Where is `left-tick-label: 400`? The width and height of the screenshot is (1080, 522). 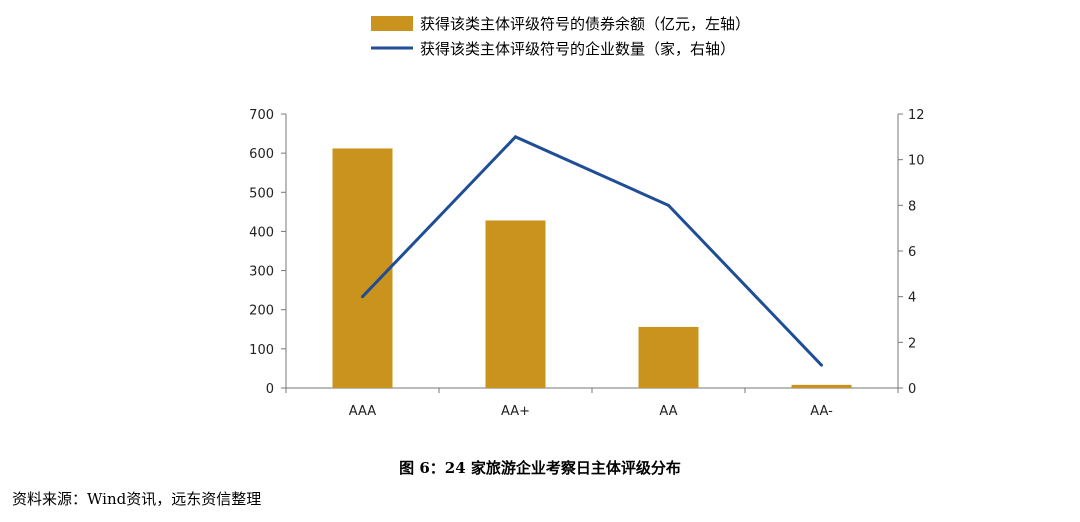 left-tick-label: 400 is located at coordinates (261, 232).